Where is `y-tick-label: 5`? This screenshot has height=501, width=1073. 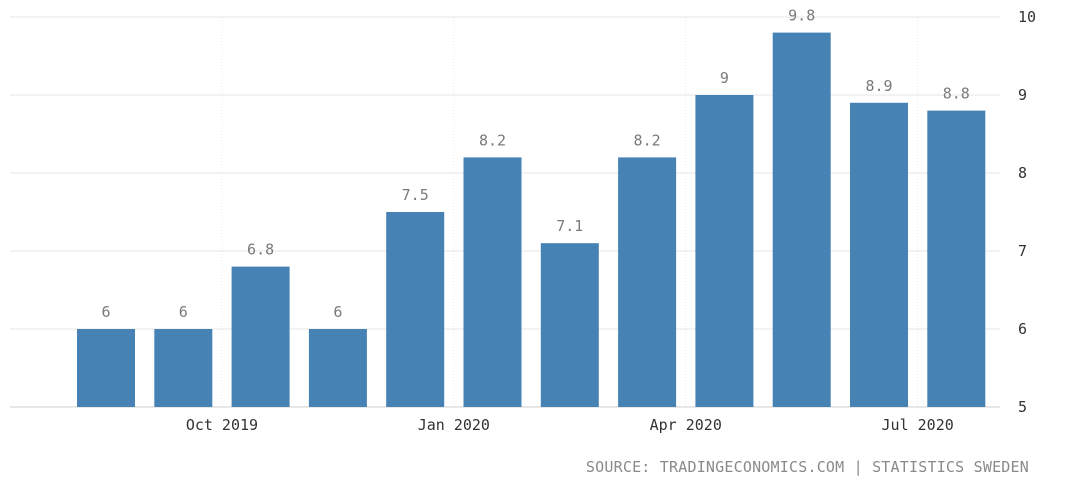
y-tick-label: 5 is located at coordinates (1022, 407).